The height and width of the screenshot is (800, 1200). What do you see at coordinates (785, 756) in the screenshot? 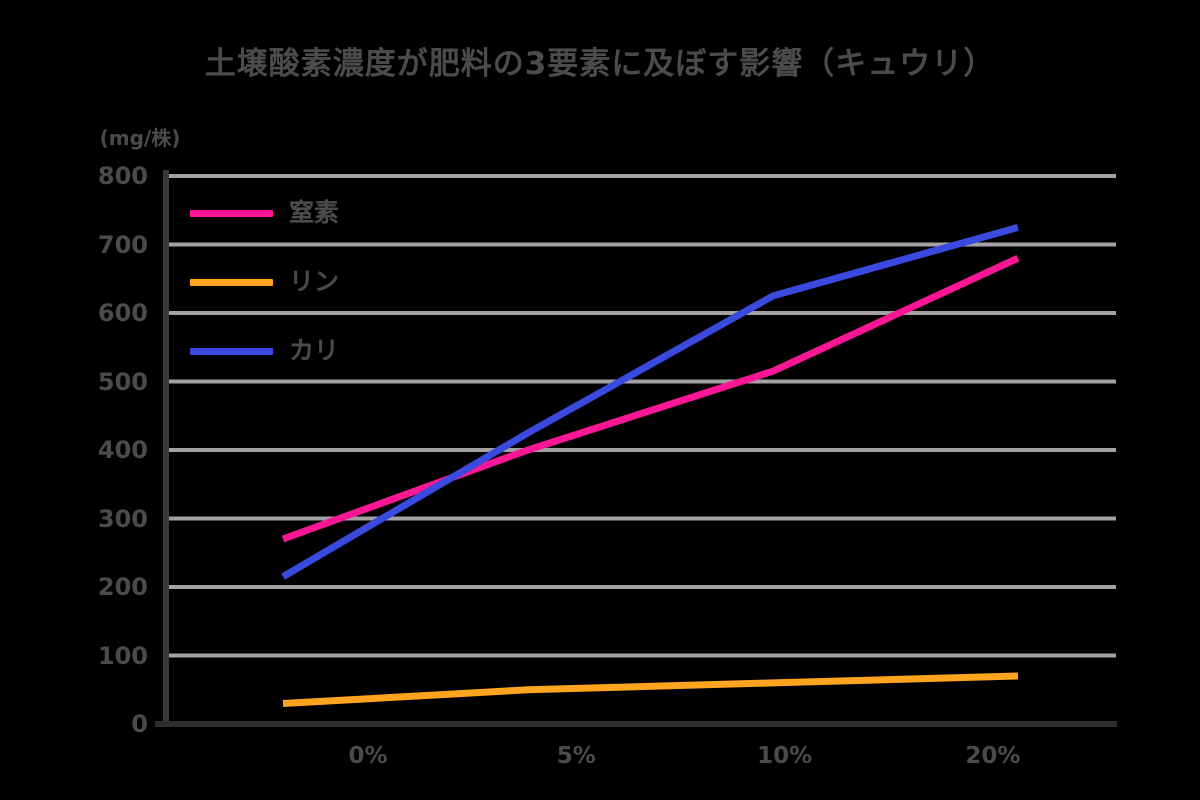
I see `x-tick-label: 10%` at bounding box center [785, 756].